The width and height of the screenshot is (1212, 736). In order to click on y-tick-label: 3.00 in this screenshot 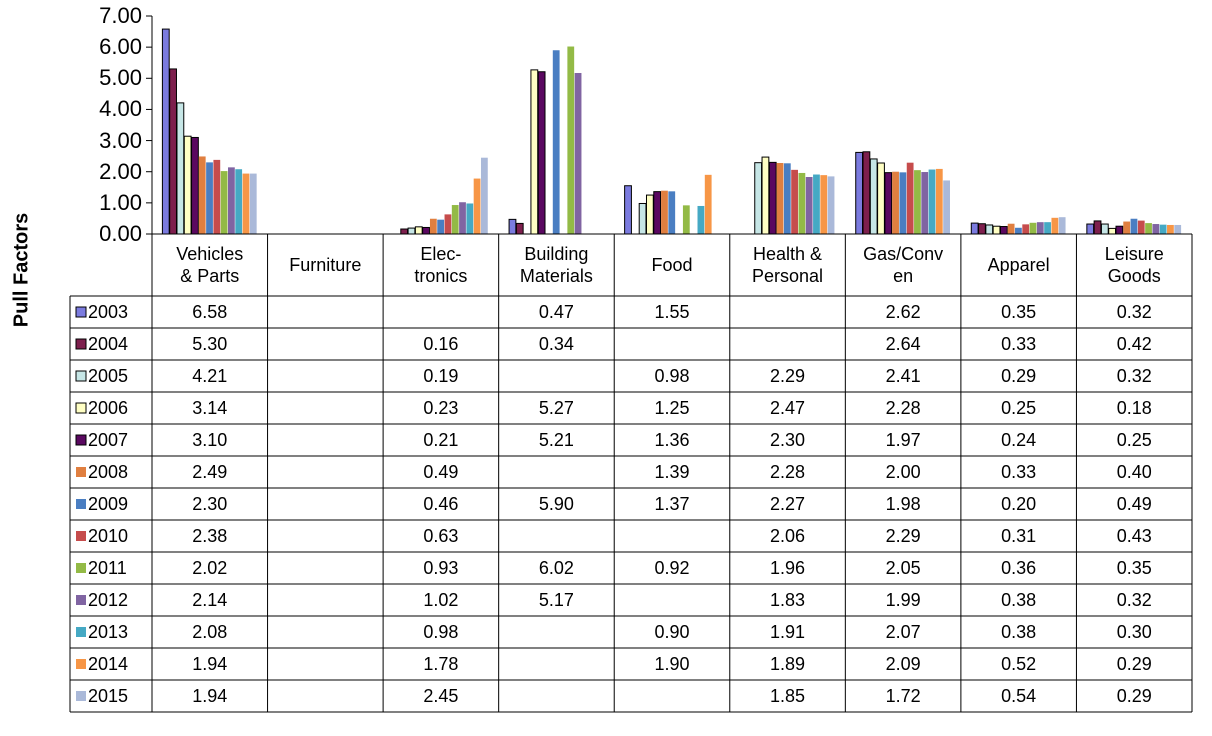, I will do `click(120, 140)`.